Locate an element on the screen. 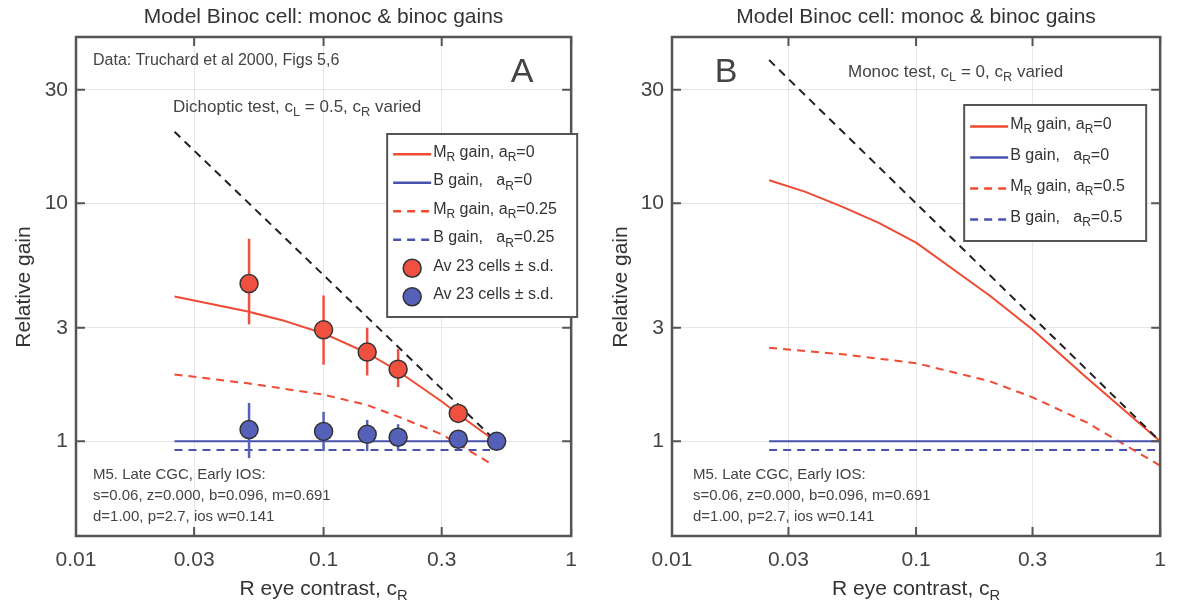 This screenshot has width=1178, height=612. annotation: Data: Truchard et al 2000, Figs 5,6 is located at coordinates (216, 60).